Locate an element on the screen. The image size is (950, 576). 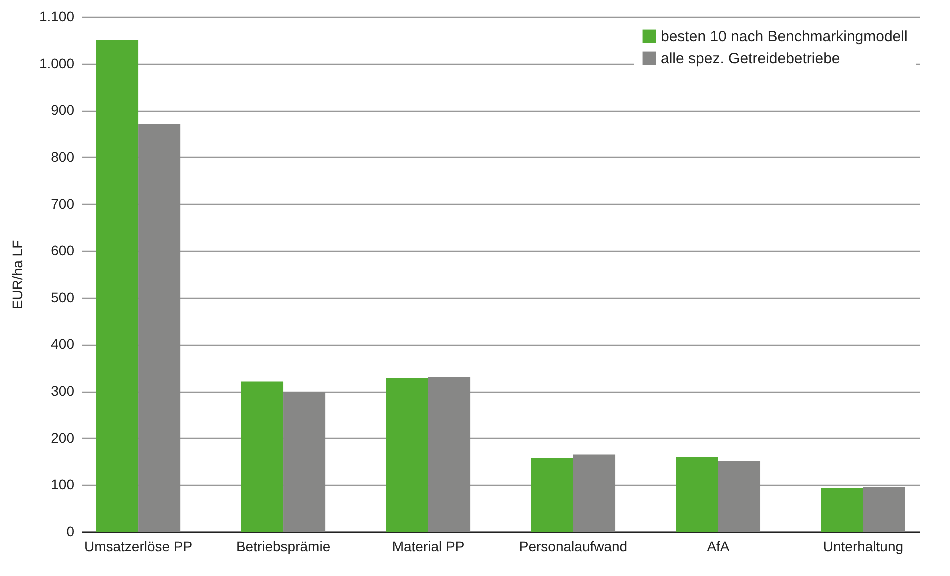
y-tick-label: 1.100 is located at coordinates (57, 16).